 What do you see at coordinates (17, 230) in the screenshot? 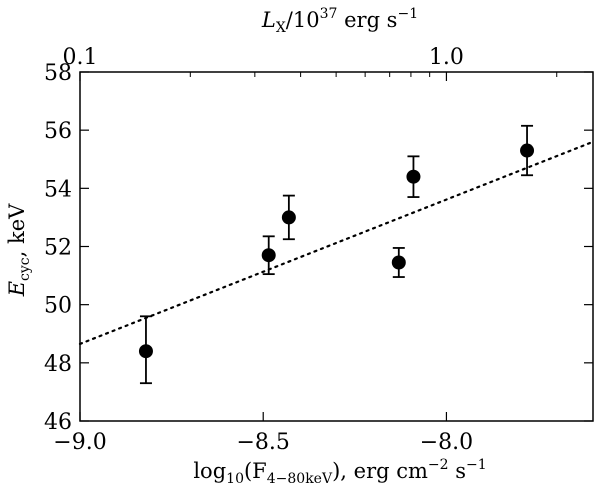
I see `y-axis-label-rest: , keV` at bounding box center [17, 230].